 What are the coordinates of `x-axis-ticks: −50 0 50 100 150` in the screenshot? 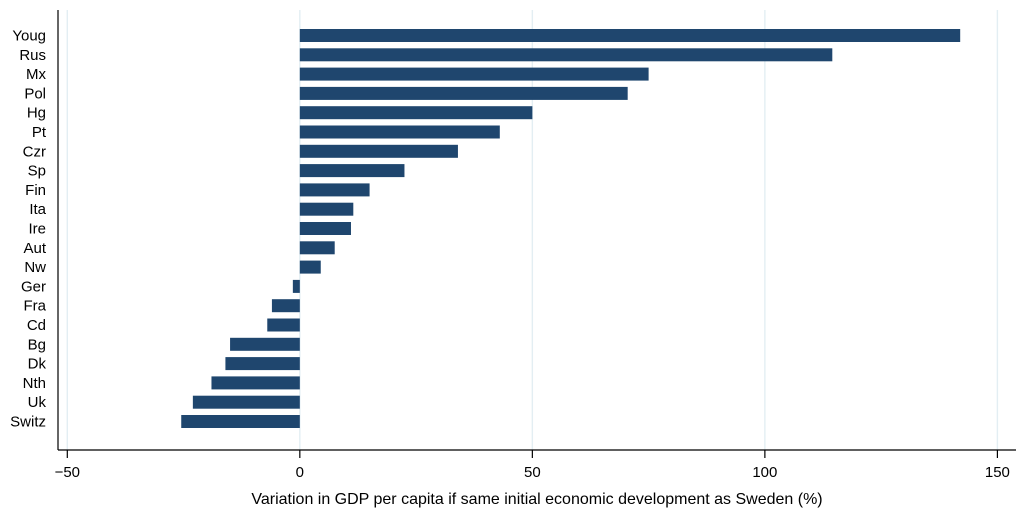 It's located at (532, 465).